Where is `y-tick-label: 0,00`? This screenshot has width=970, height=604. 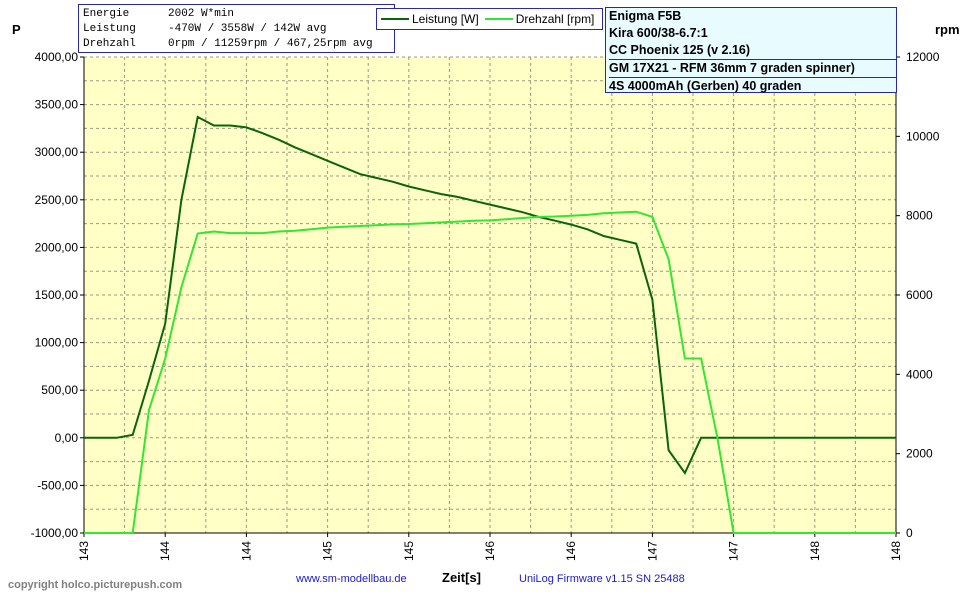 y-tick-label: 0,00 is located at coordinates (67, 438).